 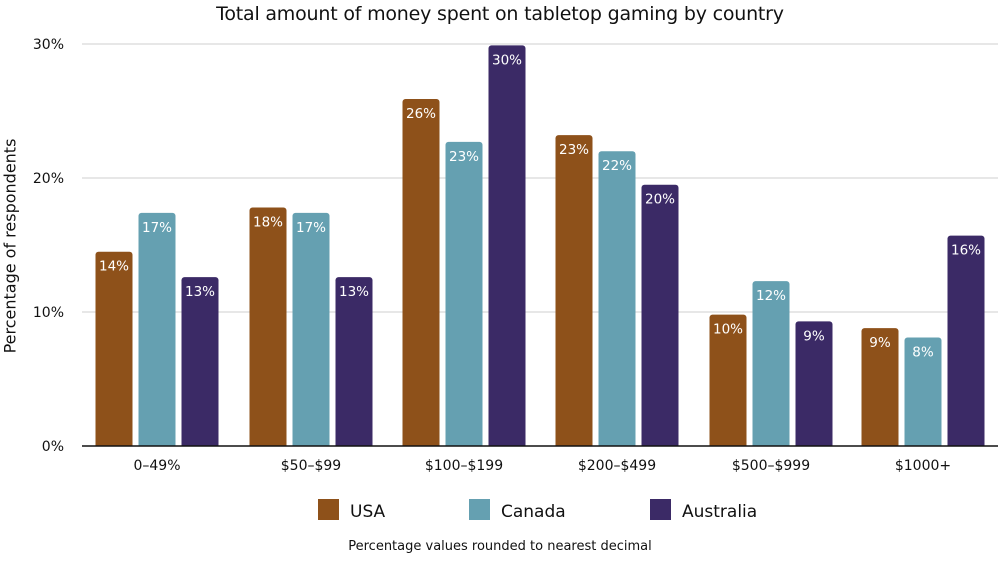 I want to click on data-label: 10%, so click(x=728, y=330).